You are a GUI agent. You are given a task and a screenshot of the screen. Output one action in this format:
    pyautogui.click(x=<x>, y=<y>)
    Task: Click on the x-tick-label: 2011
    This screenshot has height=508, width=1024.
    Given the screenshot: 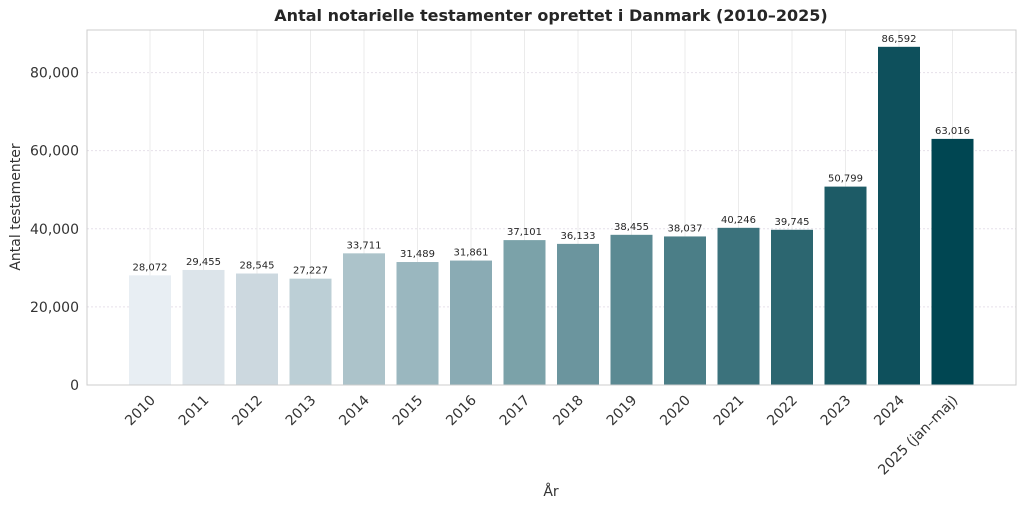 What is the action you would take?
    pyautogui.click(x=194, y=411)
    